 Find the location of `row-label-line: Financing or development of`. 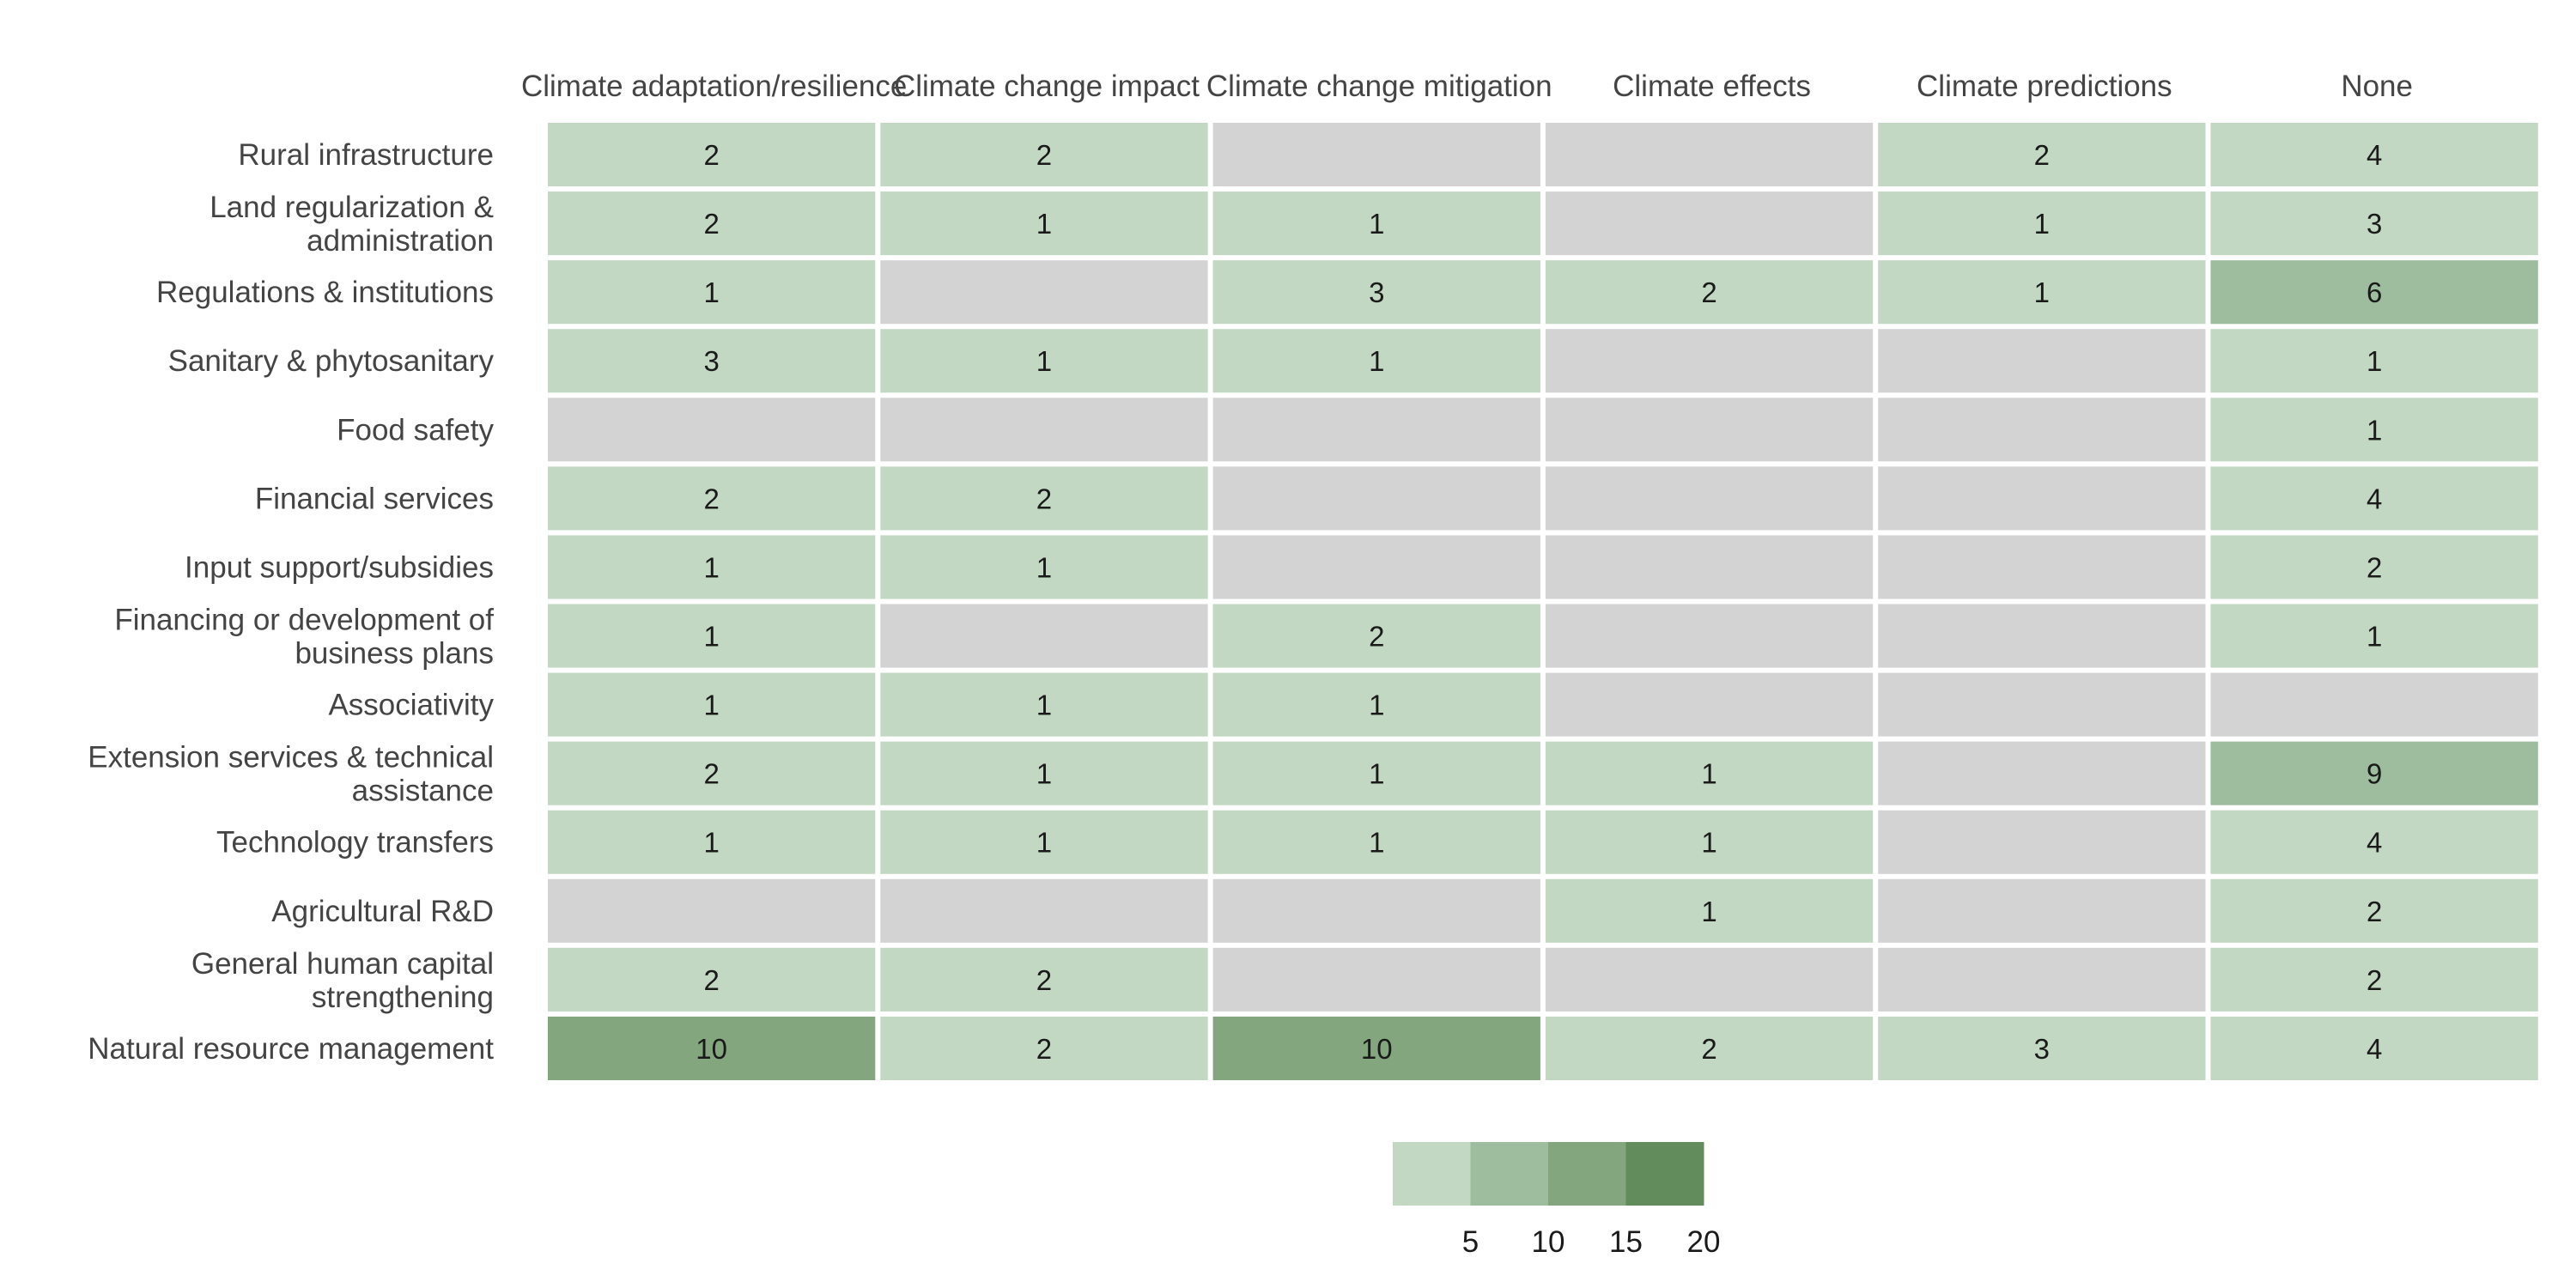

row-label-line: Financing or development of is located at coordinates (304, 620).